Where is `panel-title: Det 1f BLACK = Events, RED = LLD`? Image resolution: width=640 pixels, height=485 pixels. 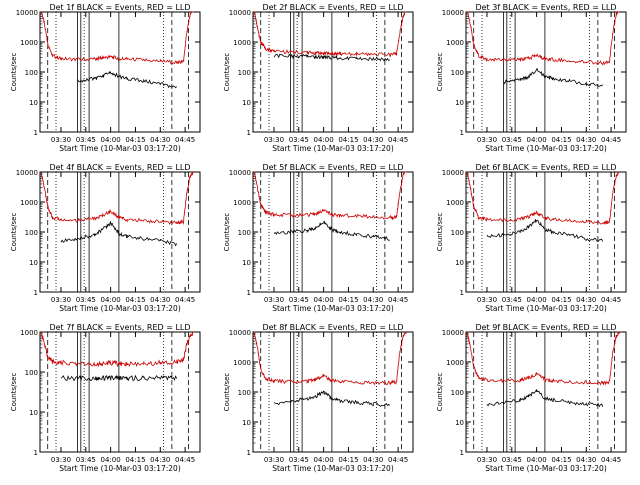 panel-title: Det 1f BLACK = Events, RED = LLD is located at coordinates (119, 7).